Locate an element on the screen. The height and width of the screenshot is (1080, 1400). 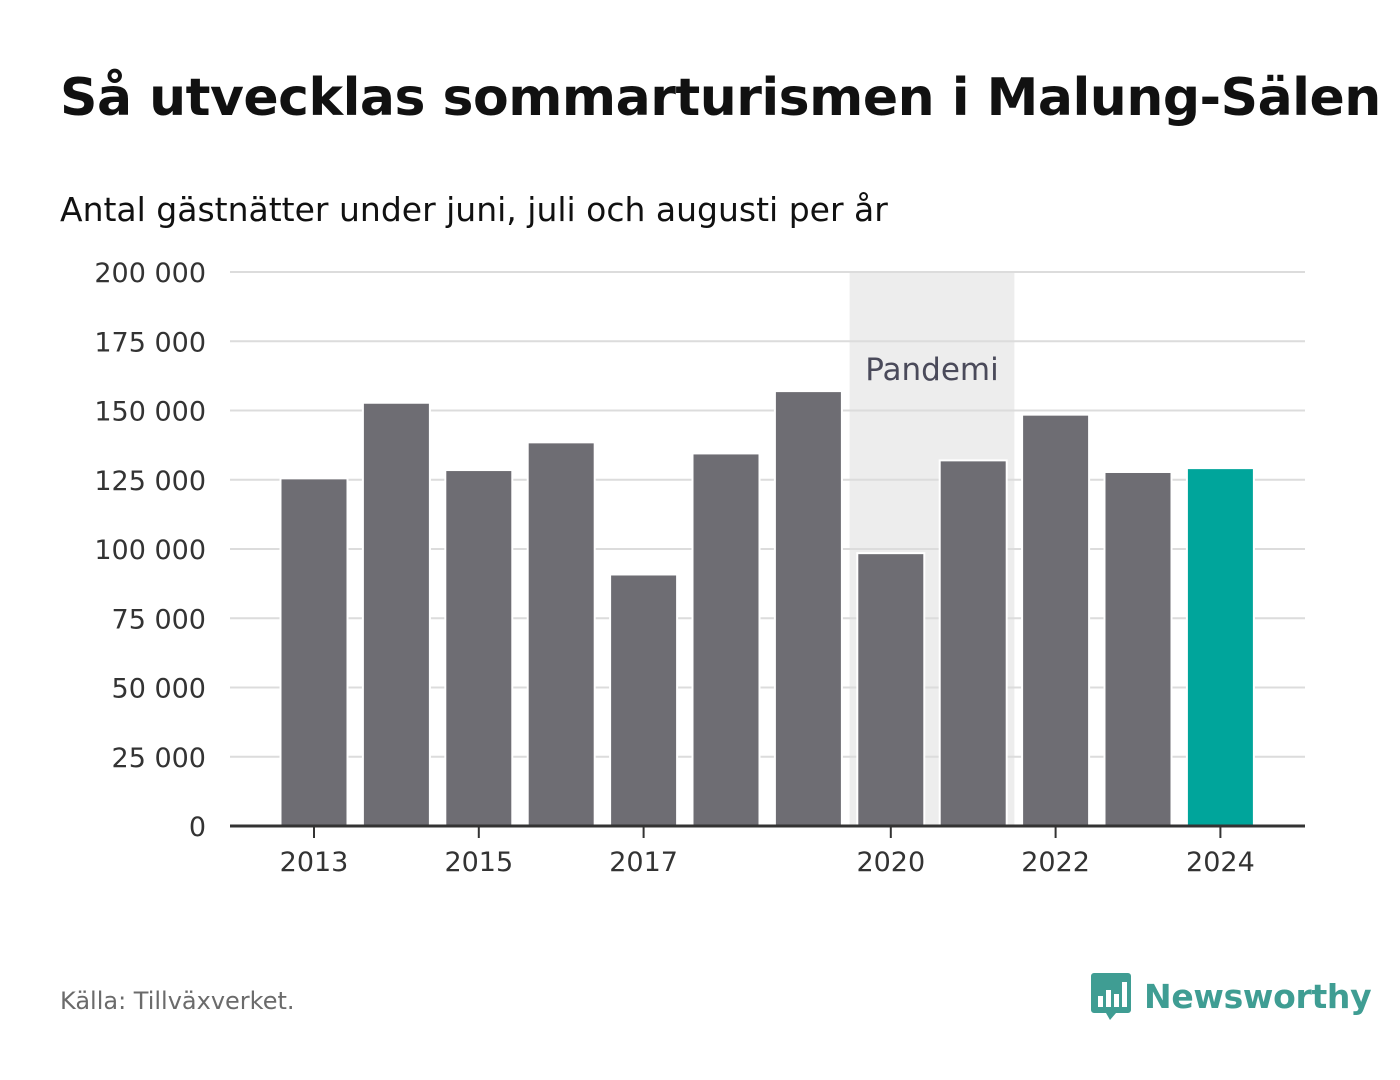
bar-chart-speech-bubble-icon is located at coordinates (1111, 996).